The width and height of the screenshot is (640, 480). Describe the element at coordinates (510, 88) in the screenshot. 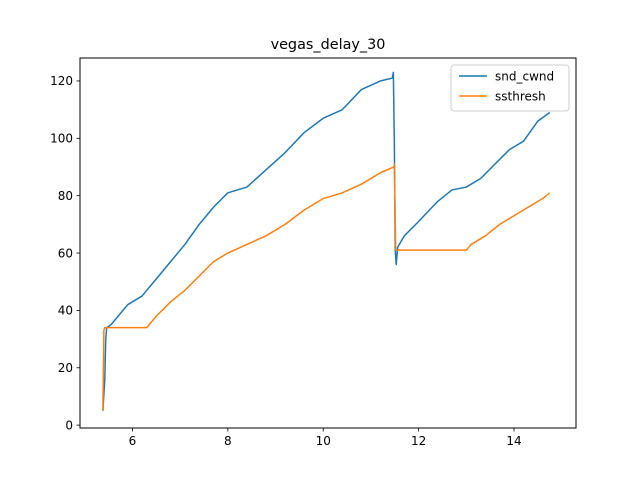

I see `legend: snd_cwnd ssthresh` at that location.